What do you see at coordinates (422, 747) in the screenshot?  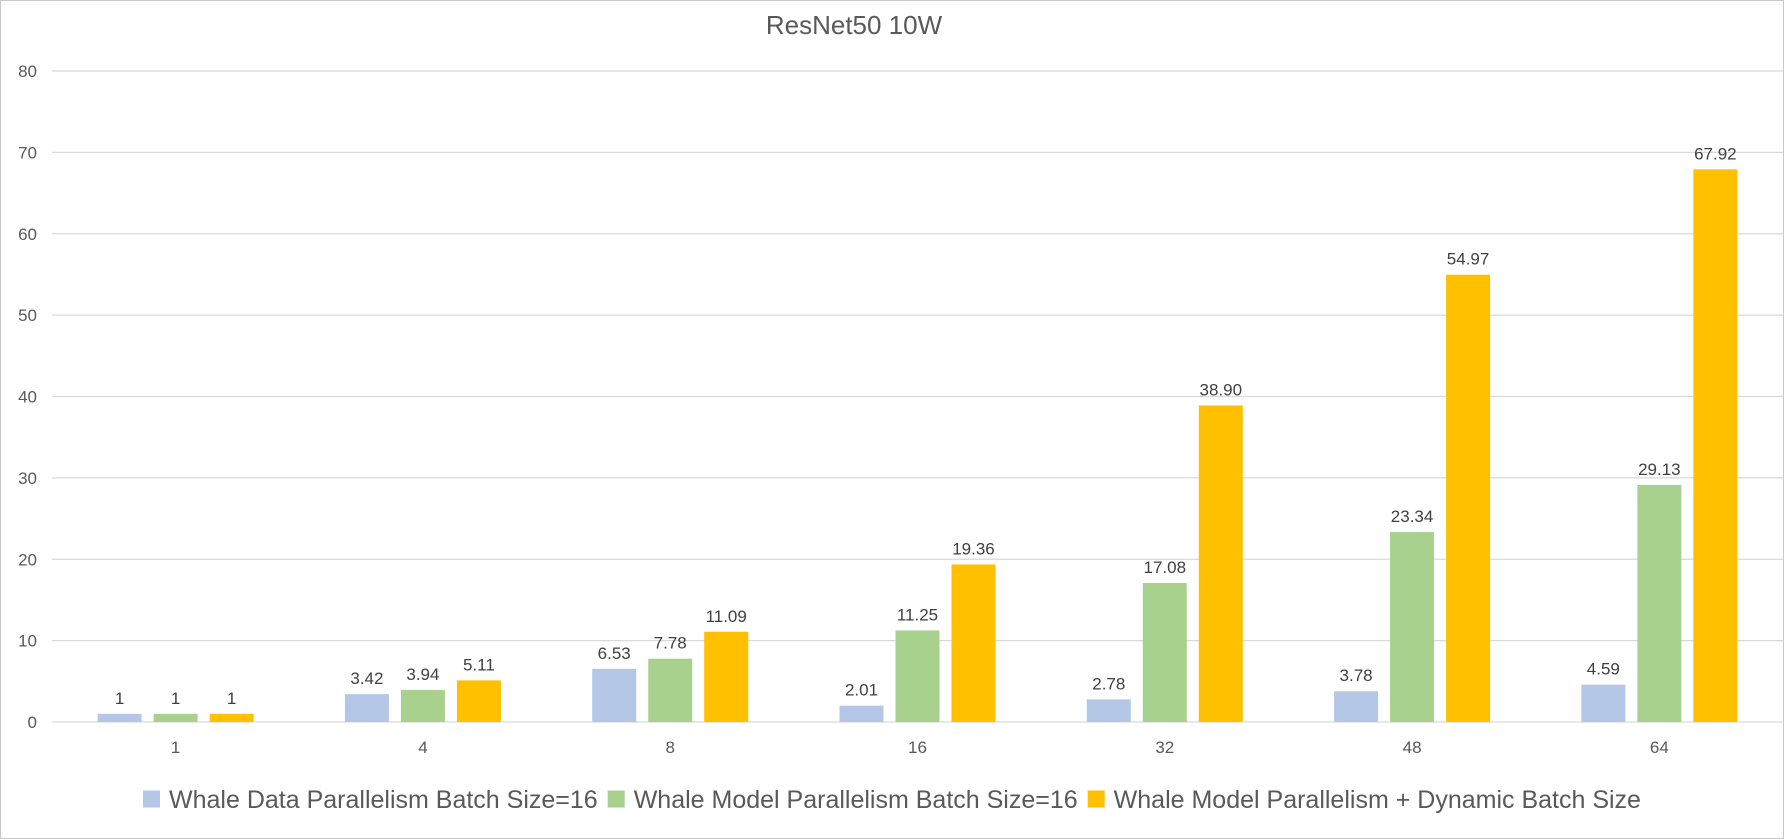 I see `x-tick-label: 4` at bounding box center [422, 747].